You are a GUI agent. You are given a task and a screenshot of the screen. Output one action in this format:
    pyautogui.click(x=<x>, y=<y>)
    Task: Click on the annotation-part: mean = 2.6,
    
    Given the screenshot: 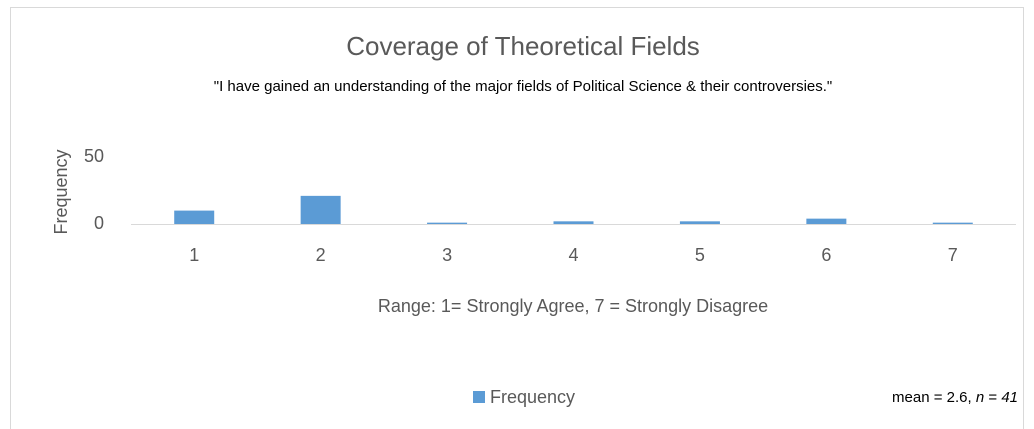 What is the action you would take?
    pyautogui.click(x=934, y=397)
    